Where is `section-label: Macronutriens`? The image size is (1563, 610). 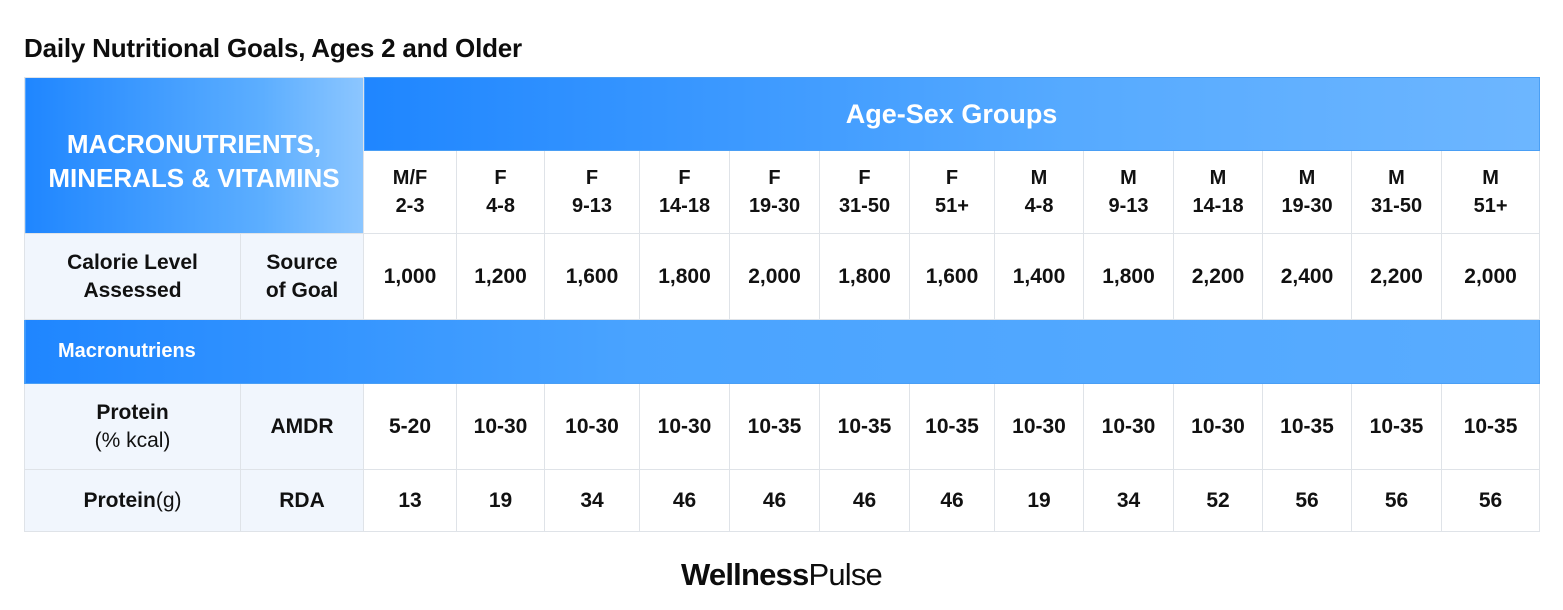
section-label: Macronutriens is located at coordinates (782, 351).